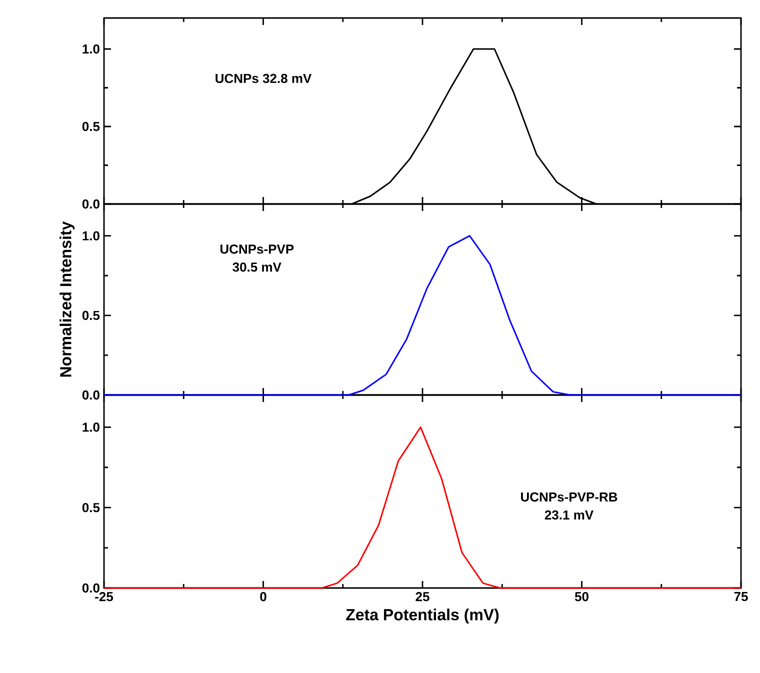 This screenshot has height=673, width=760. What do you see at coordinates (257, 267) in the screenshot?
I see `annotation: 30.5 mV` at bounding box center [257, 267].